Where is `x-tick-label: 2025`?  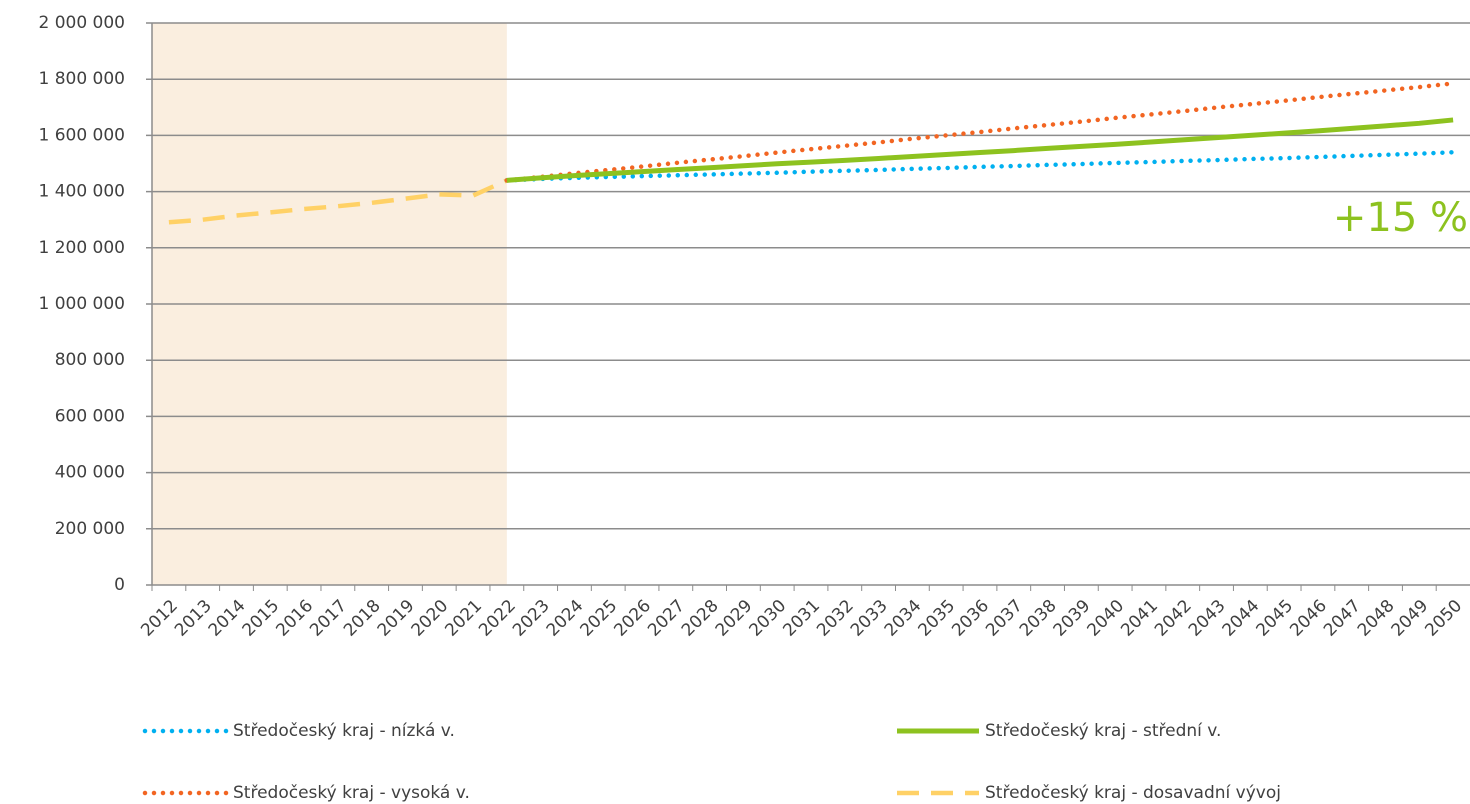
x-tick-label: 2025 is located at coordinates (599, 618).